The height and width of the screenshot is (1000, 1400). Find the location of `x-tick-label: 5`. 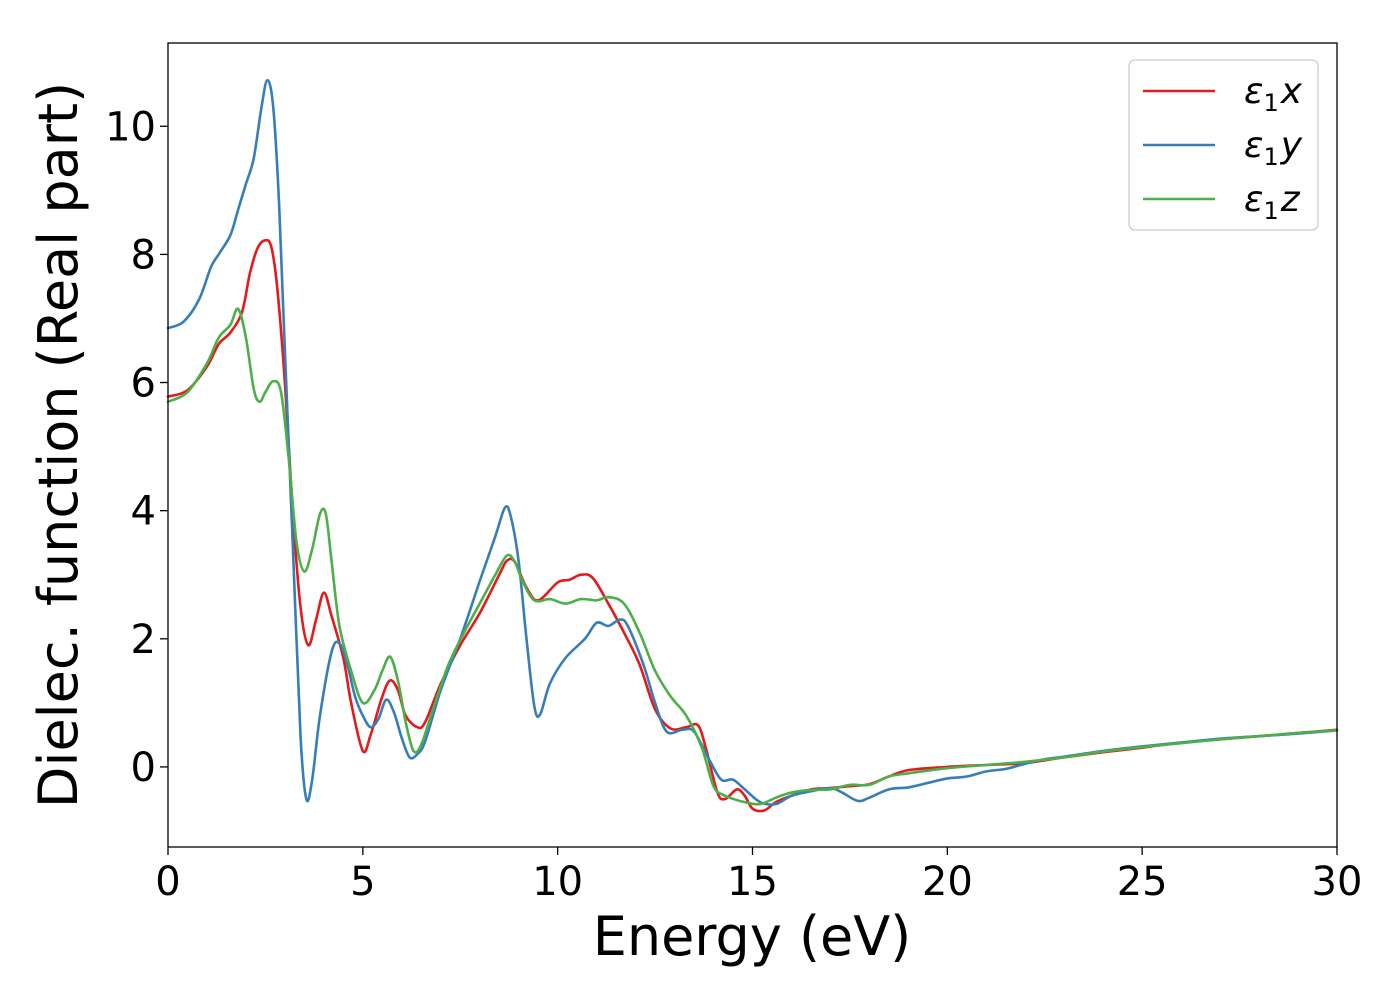

x-tick-label: 5 is located at coordinates (362, 882).